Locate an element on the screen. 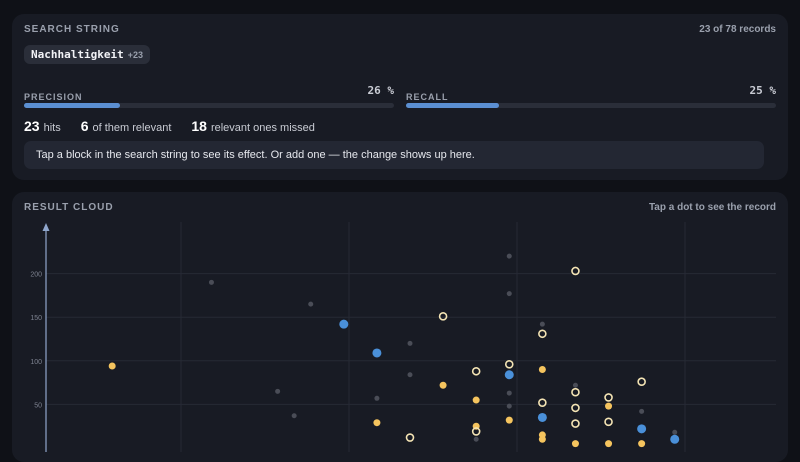  precision-metric: PRECISION 26 % is located at coordinates (209, 96).